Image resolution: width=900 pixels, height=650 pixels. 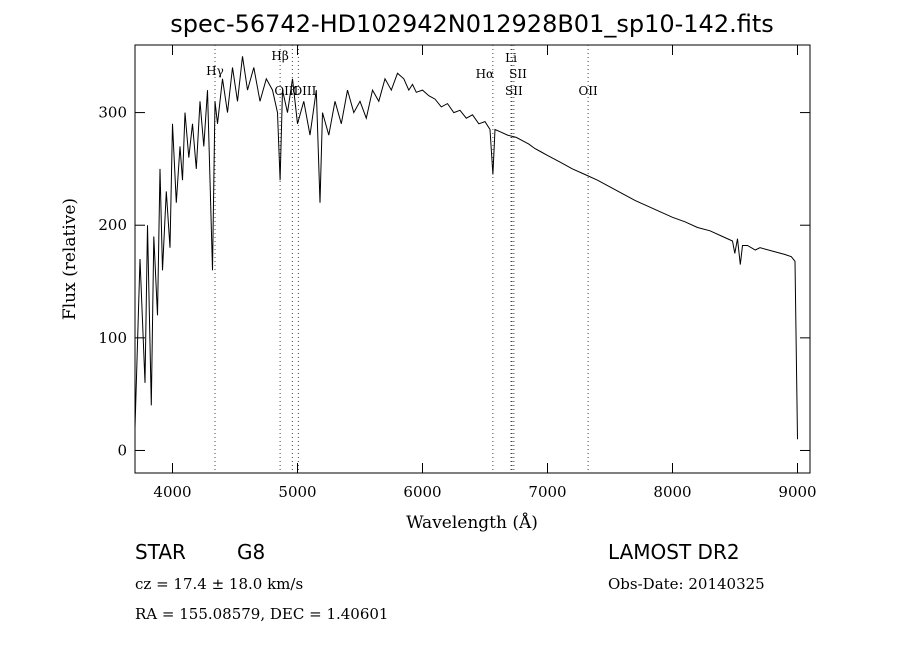 What do you see at coordinates (454, 225) in the screenshot?
I see `y-tick: 200` at bounding box center [454, 225].